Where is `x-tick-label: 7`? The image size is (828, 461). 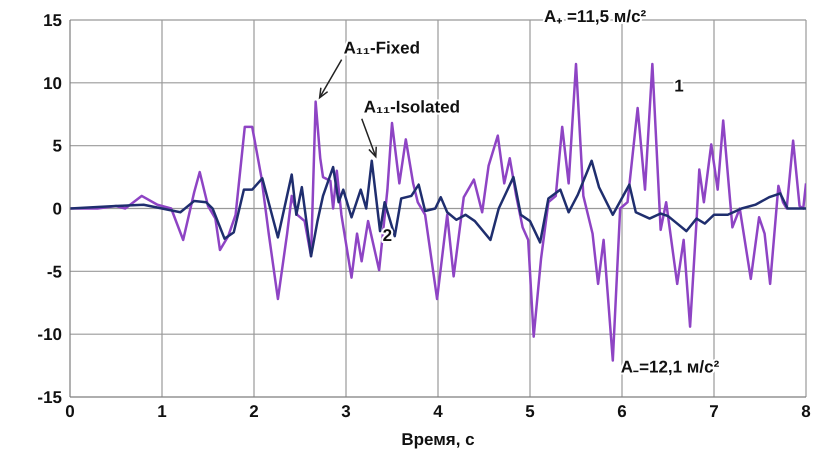
x-tick-label: 7 is located at coordinates (714, 412).